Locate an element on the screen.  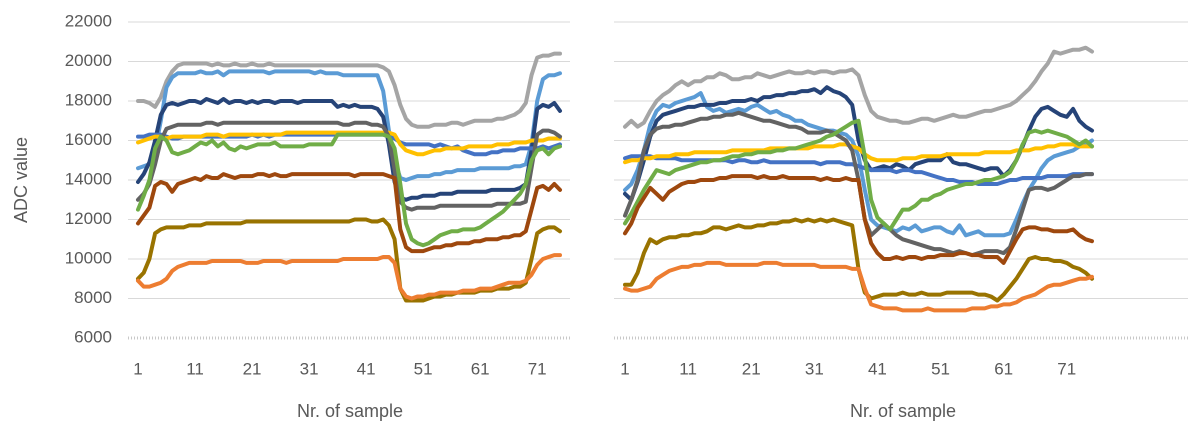
y-tick-label: 22000 is located at coordinates (88, 20).